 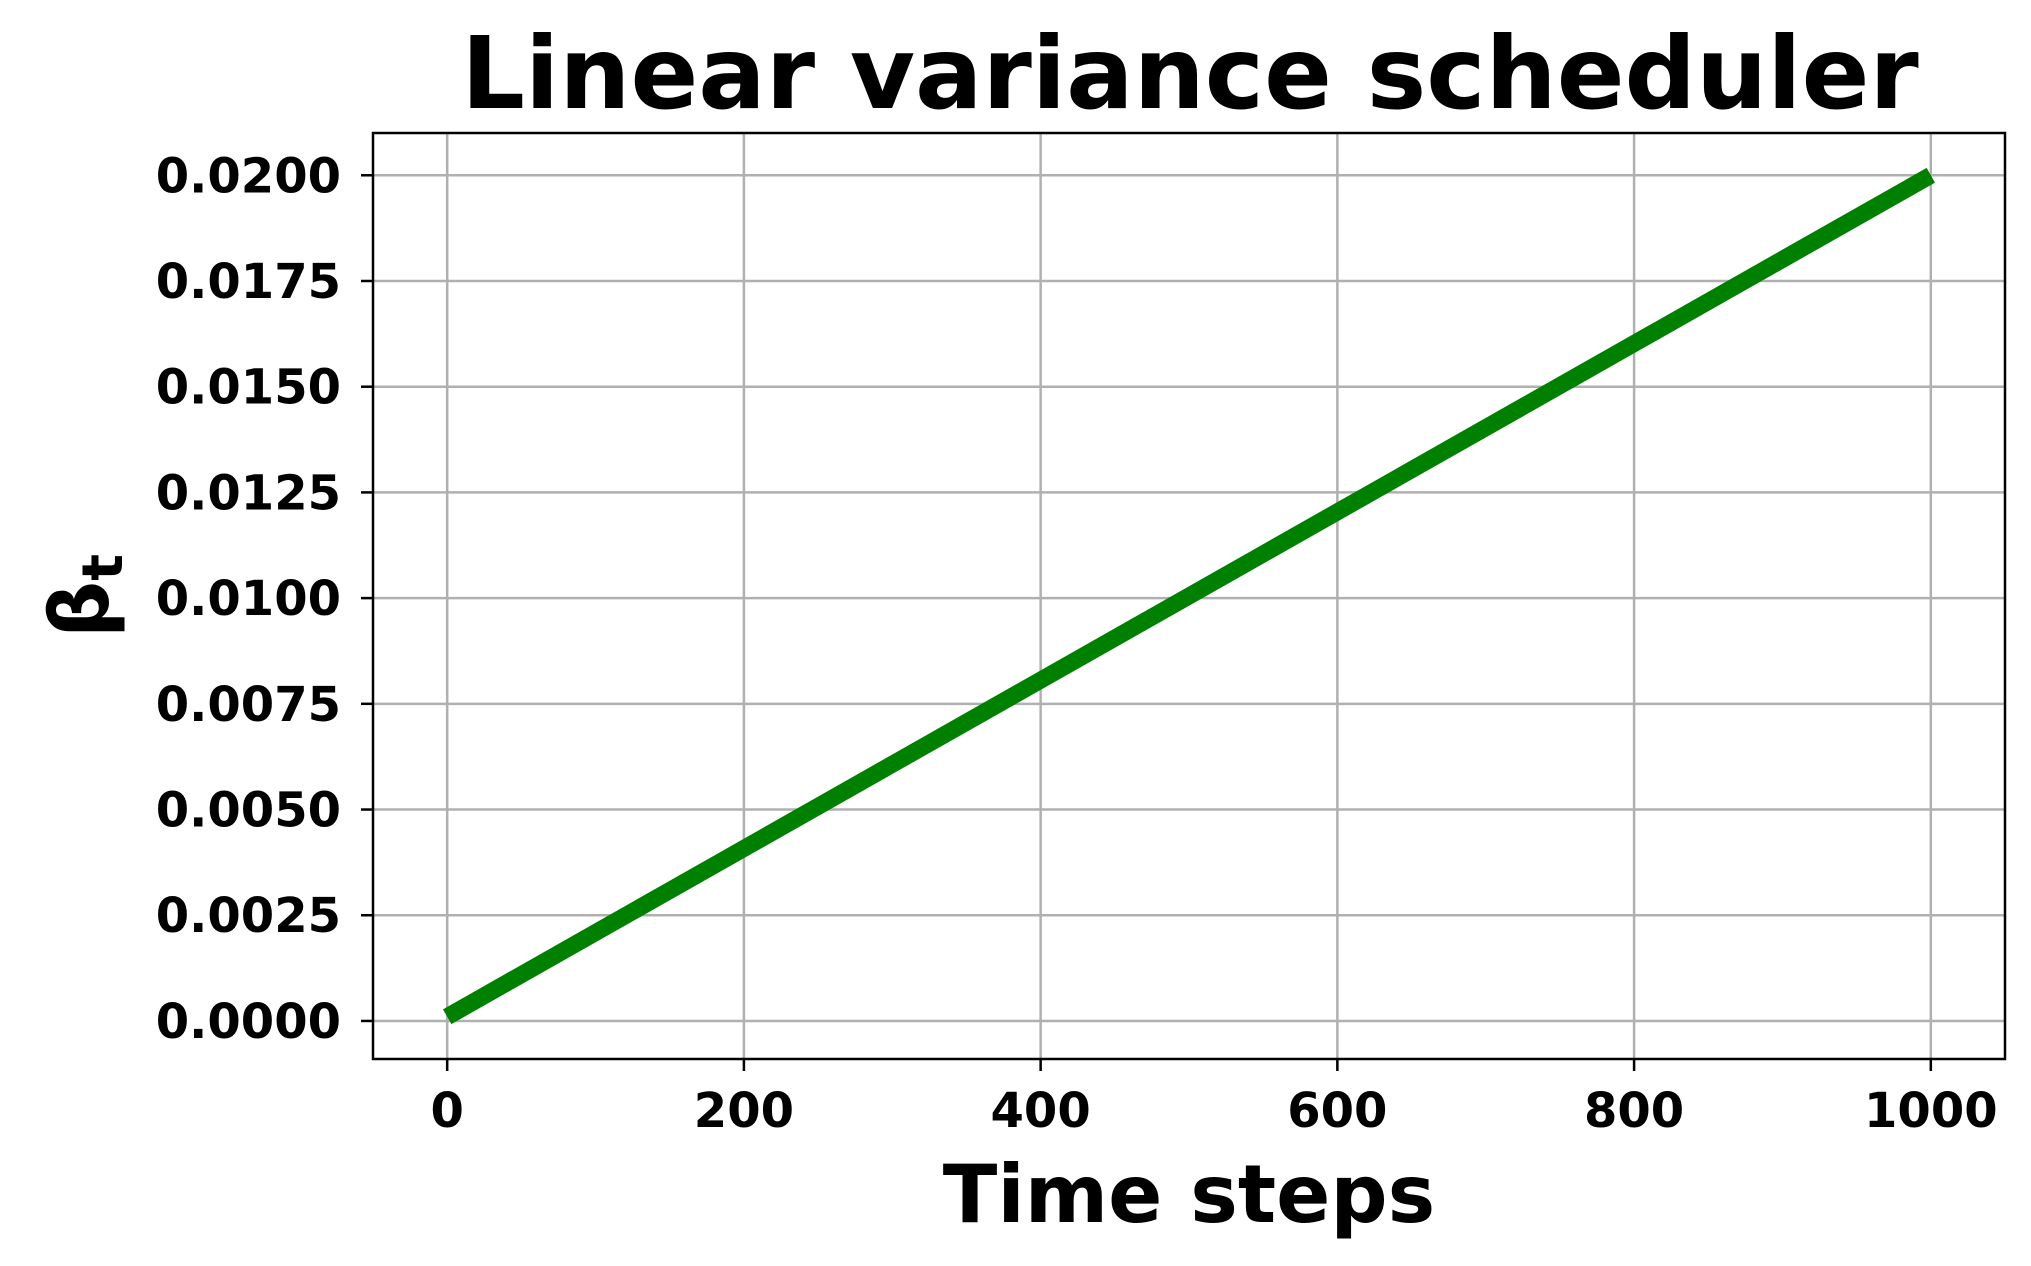 I want to click on x-tick-label: 400, so click(x=1041, y=1111).